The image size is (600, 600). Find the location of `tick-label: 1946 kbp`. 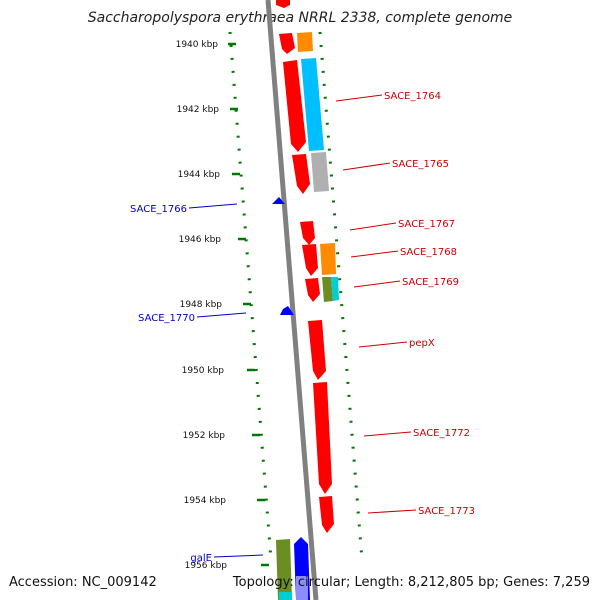

tick-label: 1946 kbp is located at coordinates (200, 240).